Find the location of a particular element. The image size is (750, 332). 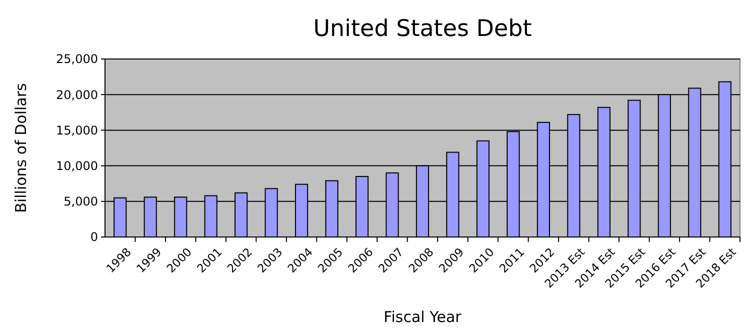

y-axis-title: Billions of Dollars is located at coordinates (21, 147).